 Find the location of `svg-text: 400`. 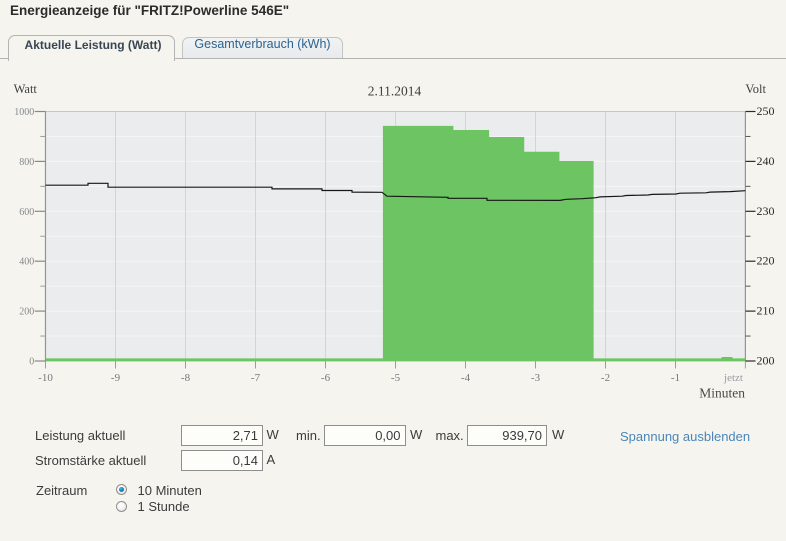

svg-text: 400 is located at coordinates (26, 262).